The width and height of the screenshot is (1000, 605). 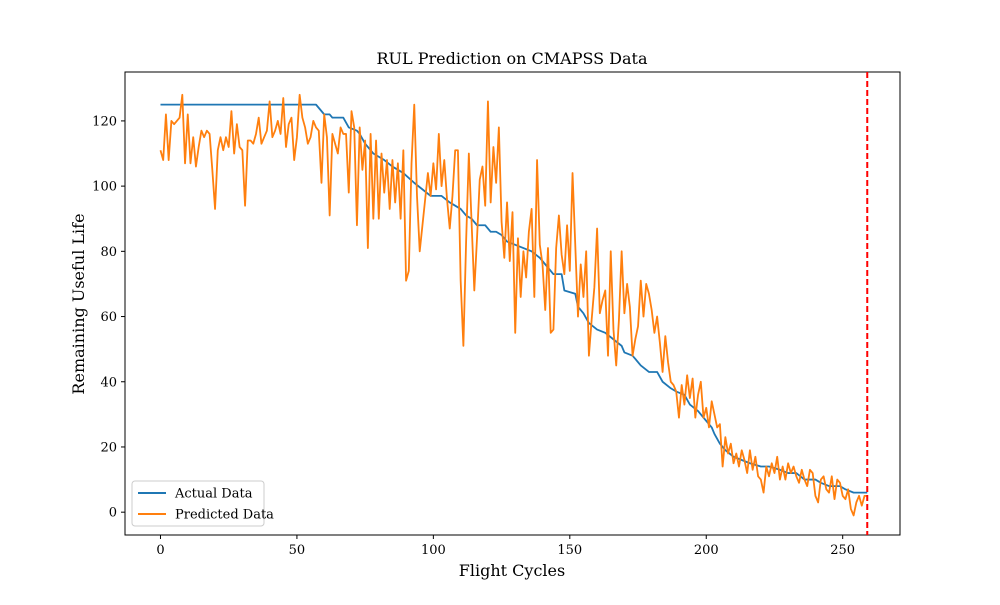 I want to click on y-tick-label: 120, so click(x=104, y=121).